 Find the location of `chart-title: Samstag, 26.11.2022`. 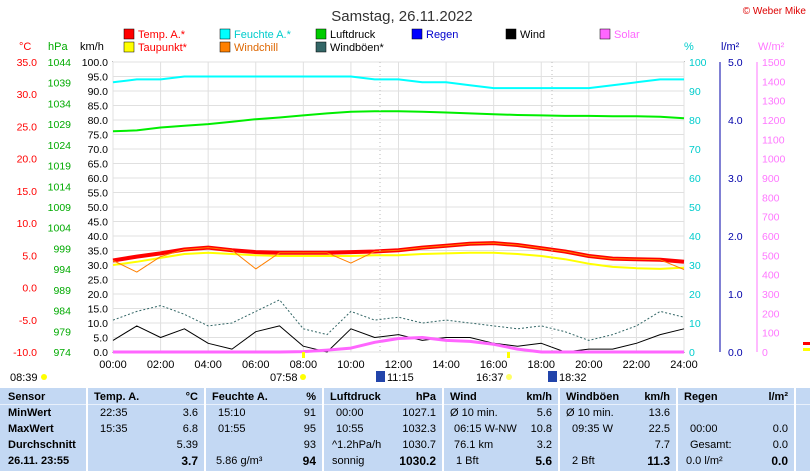

chart-title: Samstag, 26.11.2022 is located at coordinates (402, 16).